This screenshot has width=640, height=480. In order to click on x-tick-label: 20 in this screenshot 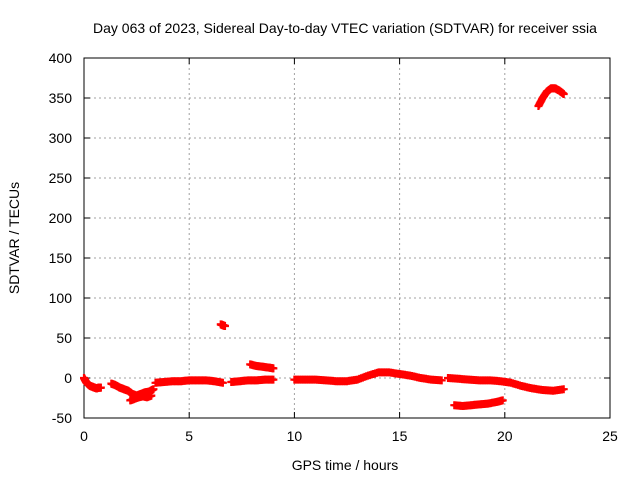, I will do `click(505, 436)`.